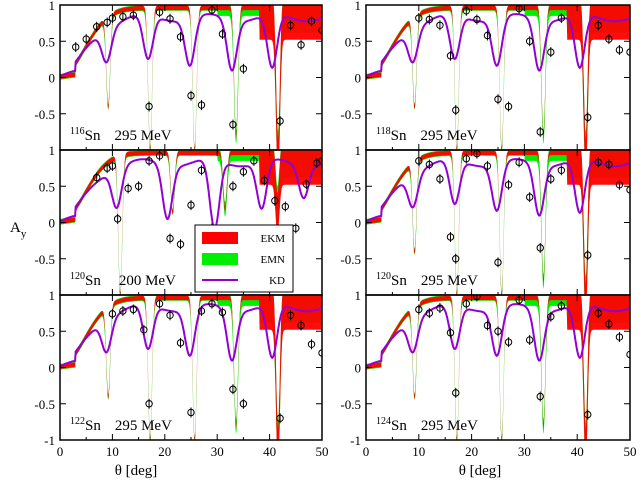 The width and height of the screenshot is (642, 480). I want to click on panel-label: 116Sn 295 MeV, so click(121, 135).